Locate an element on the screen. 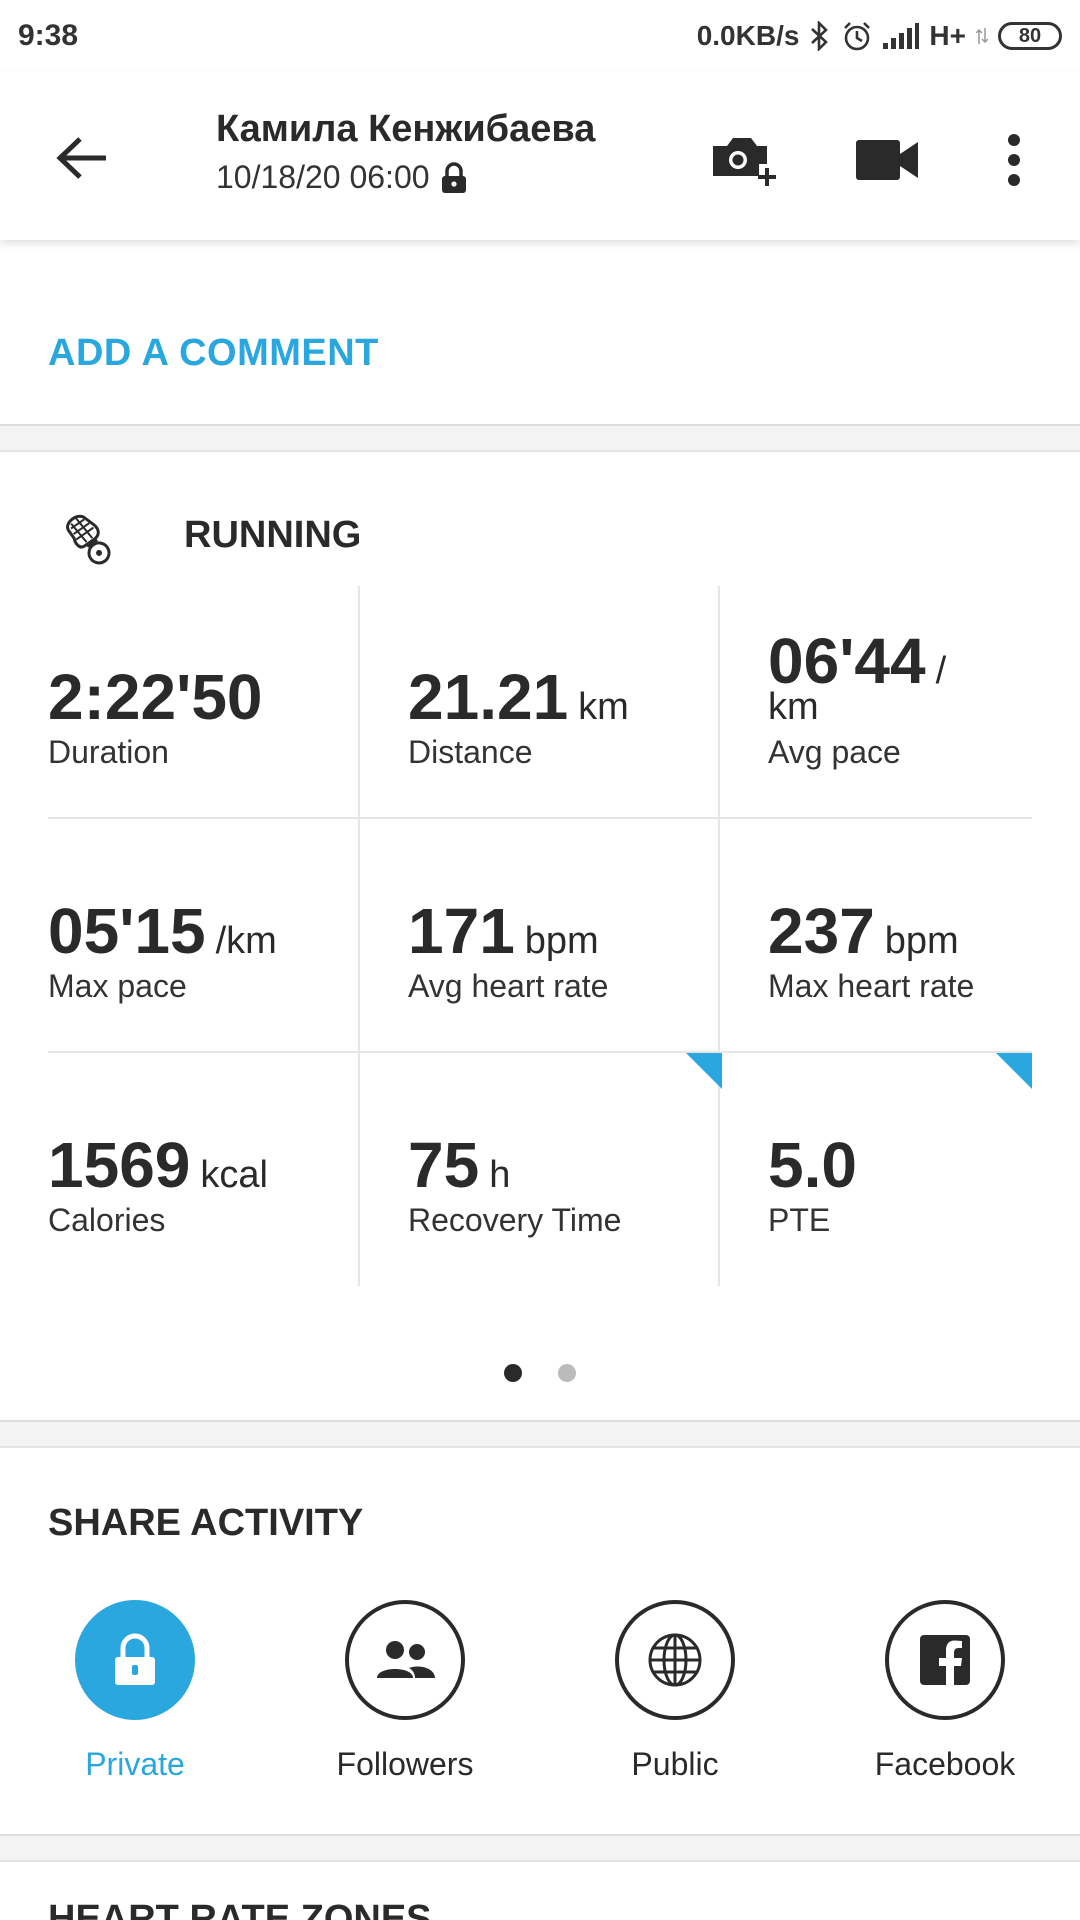 The width and height of the screenshot is (1080, 1920). activity-datetime-line: 10/18/20 06:00 is located at coordinates (405, 177).